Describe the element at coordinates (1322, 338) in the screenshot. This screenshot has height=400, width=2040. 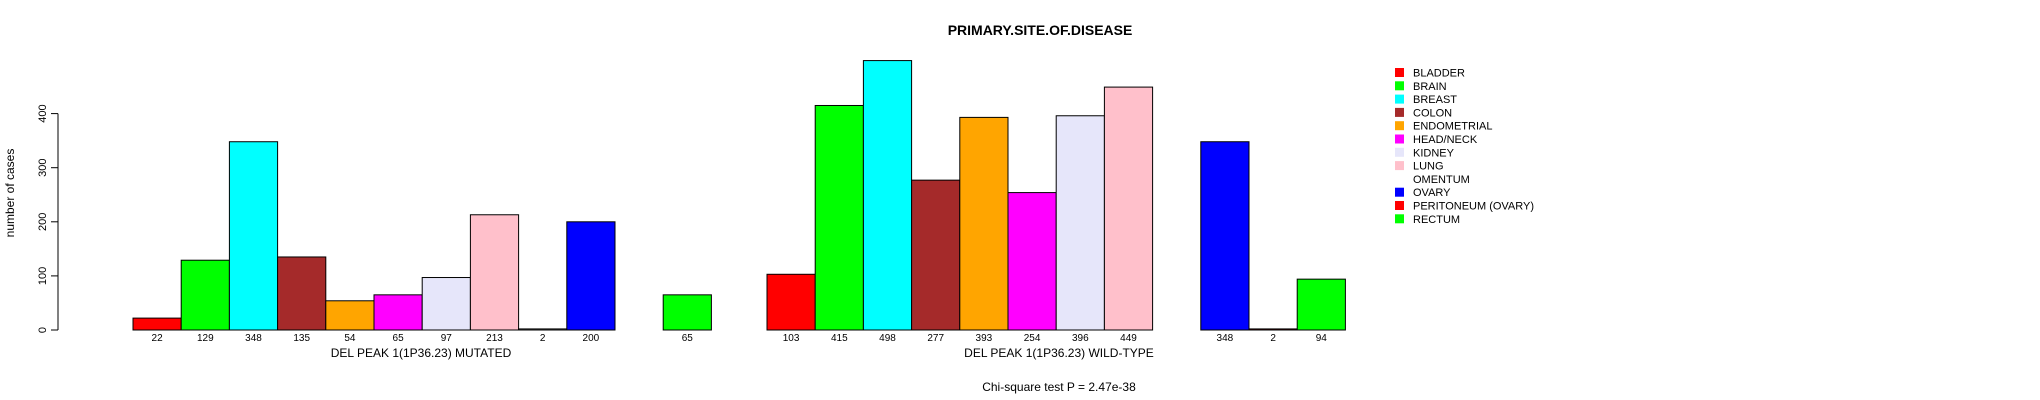
I see `bar-value-label: 94` at that location.